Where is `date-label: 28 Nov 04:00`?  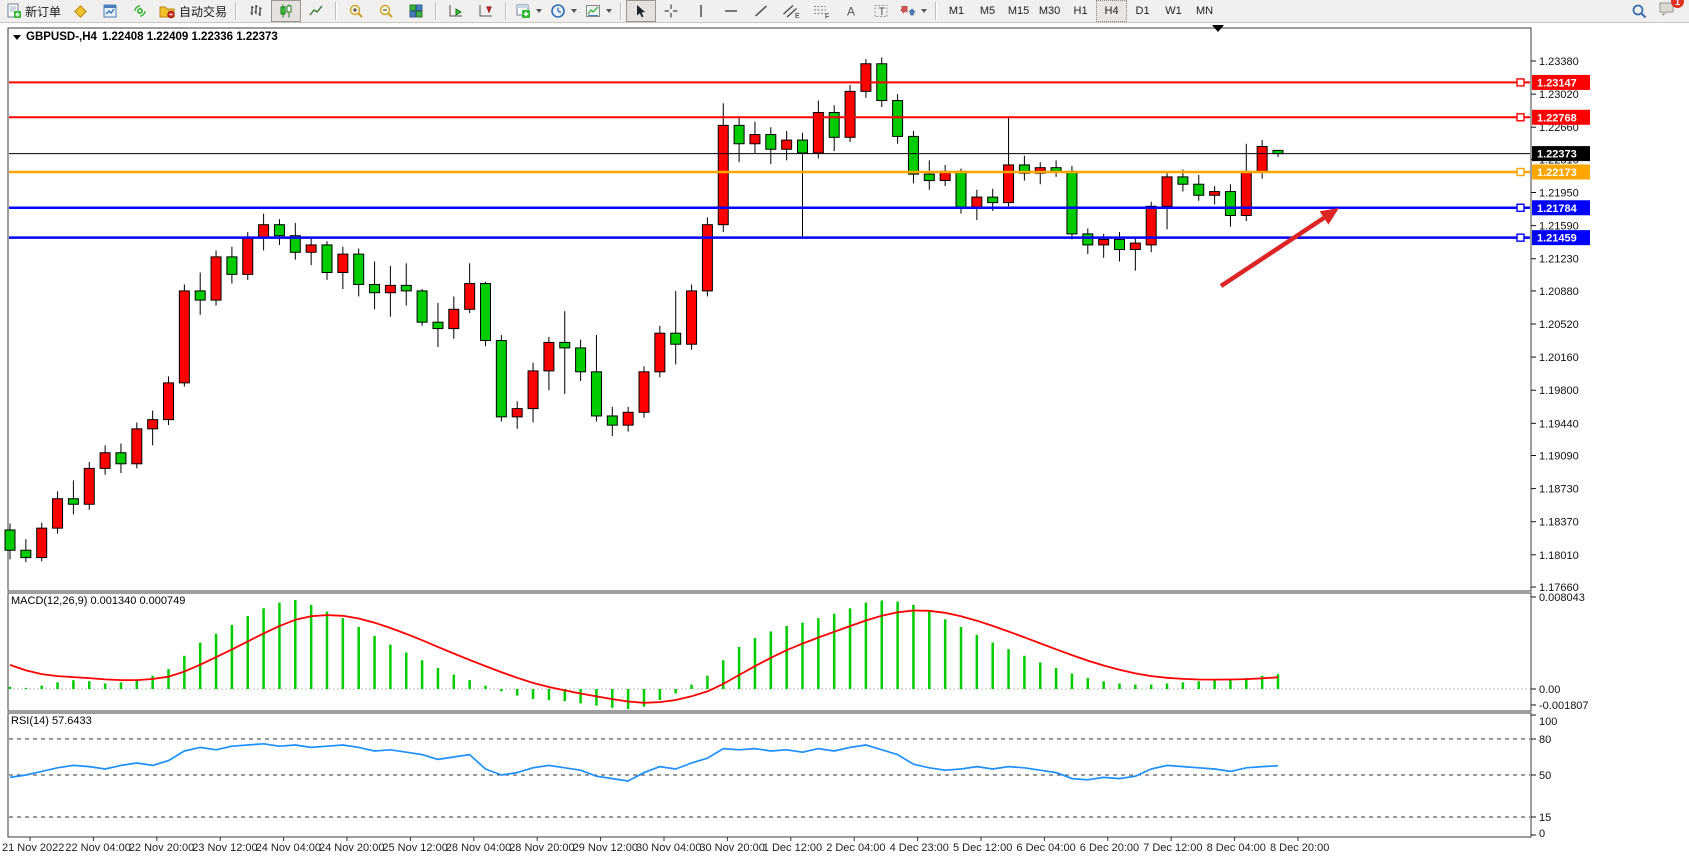
date-label: 28 Nov 04:00 is located at coordinates (478, 848).